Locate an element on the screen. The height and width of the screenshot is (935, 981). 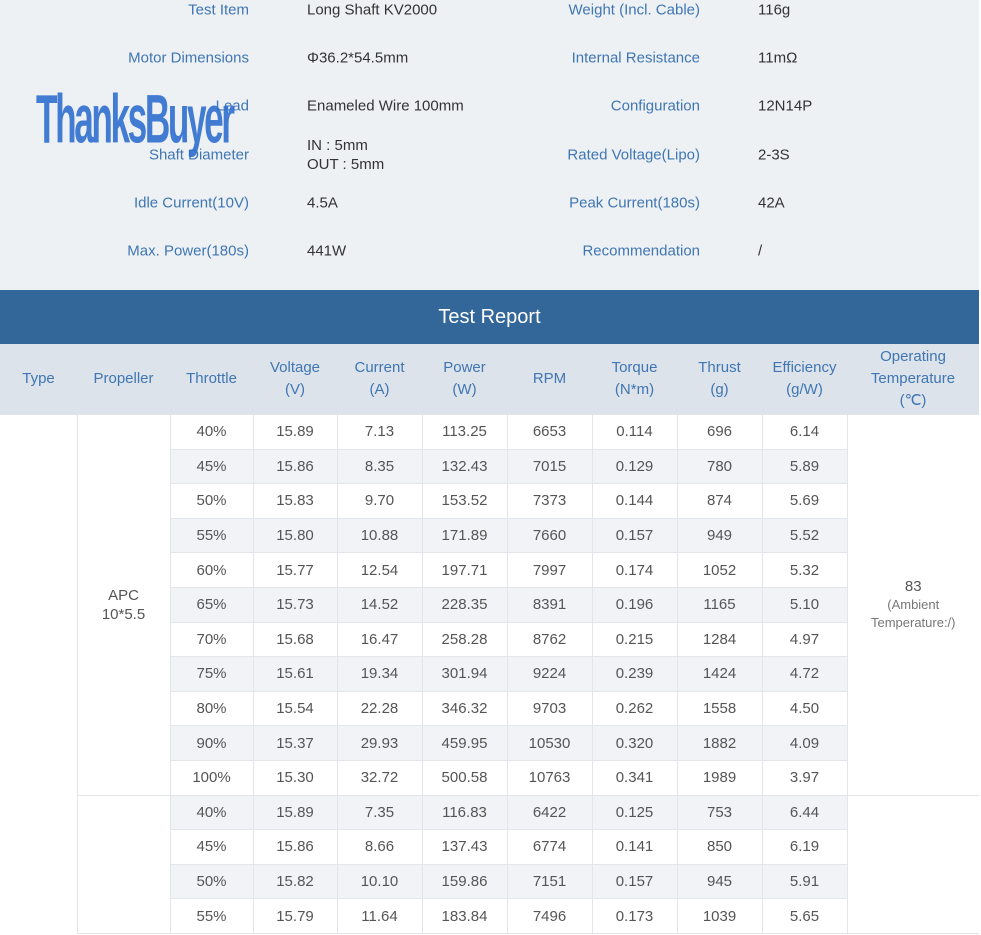
data-cell: 197.71 is located at coordinates (464, 570).